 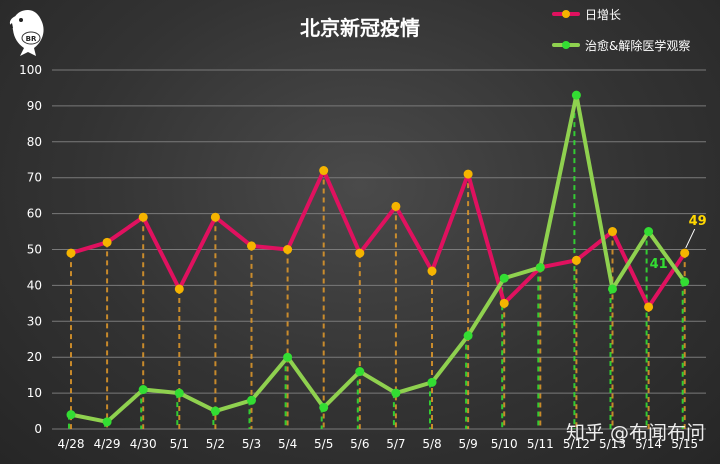 What do you see at coordinates (359, 444) in the screenshot?
I see `x-tick-label: 5/6` at bounding box center [359, 444].